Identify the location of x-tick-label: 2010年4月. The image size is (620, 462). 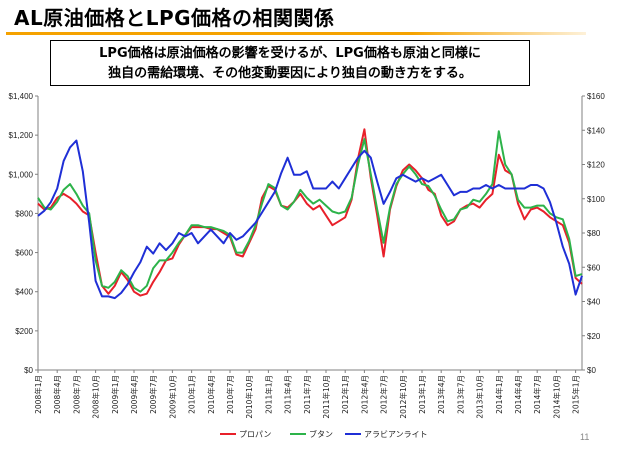
(211, 394).